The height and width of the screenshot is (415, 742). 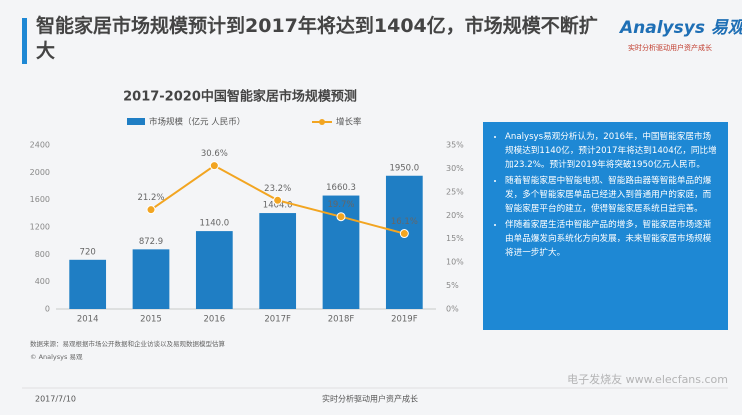 I want to click on y-tick-label: 400, so click(x=42, y=281).